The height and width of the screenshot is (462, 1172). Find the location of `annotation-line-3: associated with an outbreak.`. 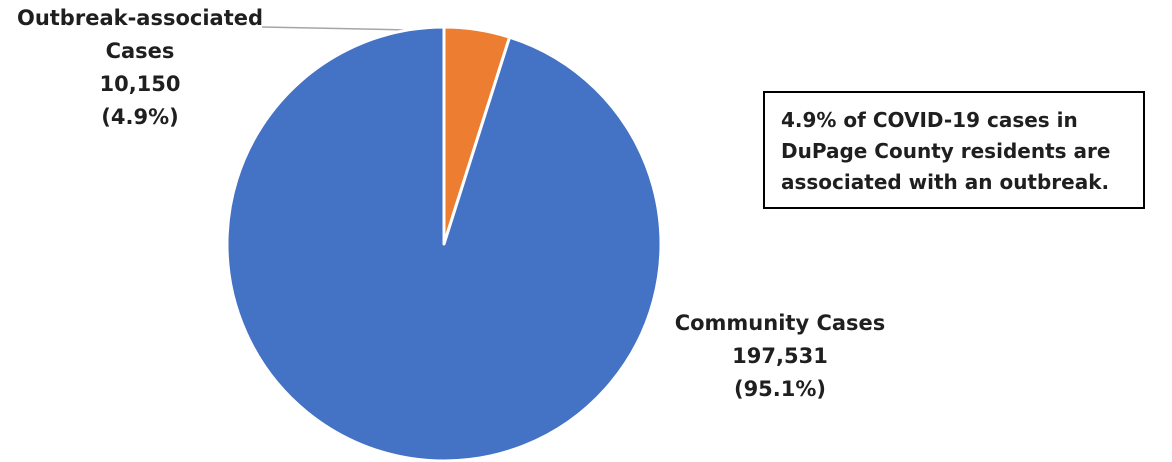

annotation-line-3: associated with an outbreak. is located at coordinates (945, 182).